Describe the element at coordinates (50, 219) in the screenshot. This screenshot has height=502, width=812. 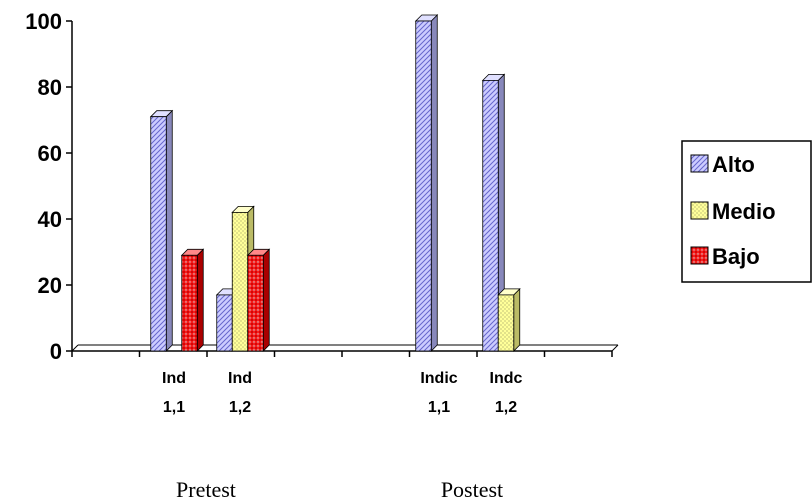
I see `y-tick-label: 40` at that location.